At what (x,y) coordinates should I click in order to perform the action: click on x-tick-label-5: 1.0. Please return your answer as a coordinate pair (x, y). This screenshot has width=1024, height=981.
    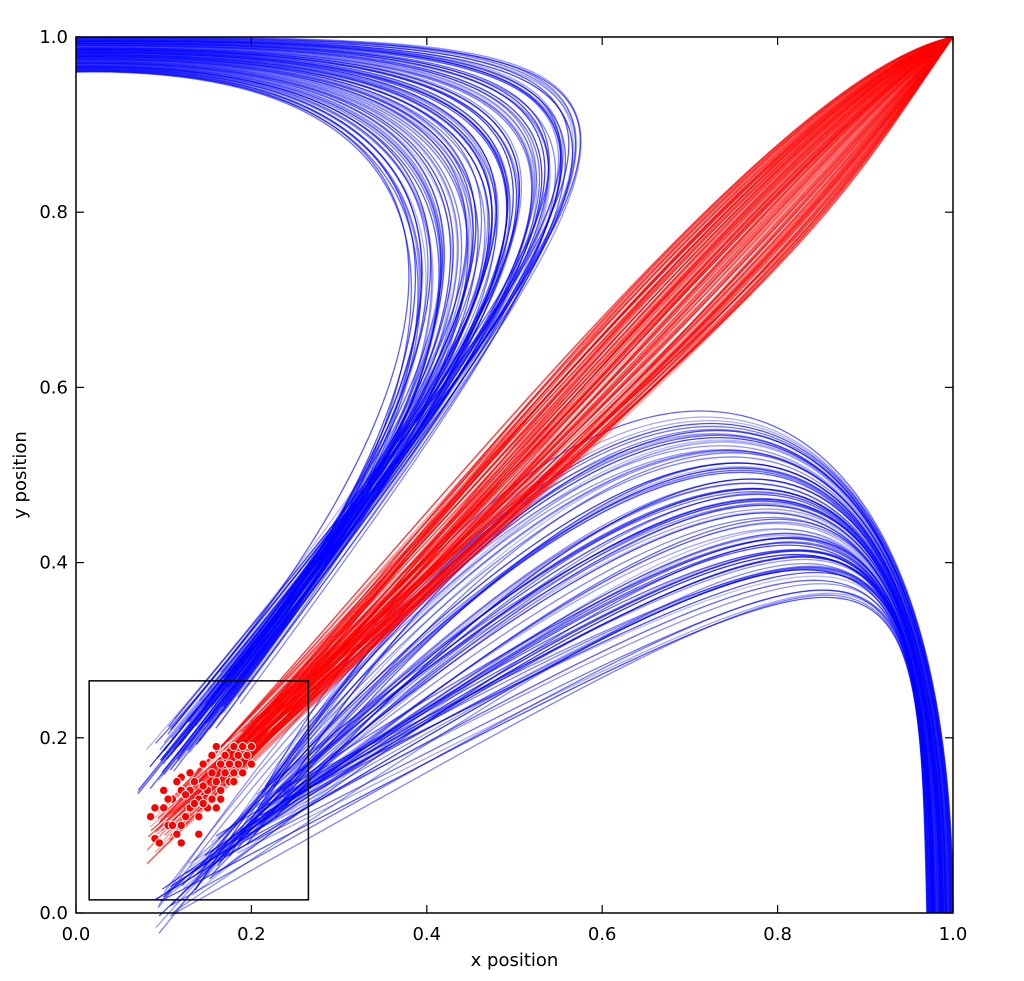
    Looking at the image, I should click on (953, 934).